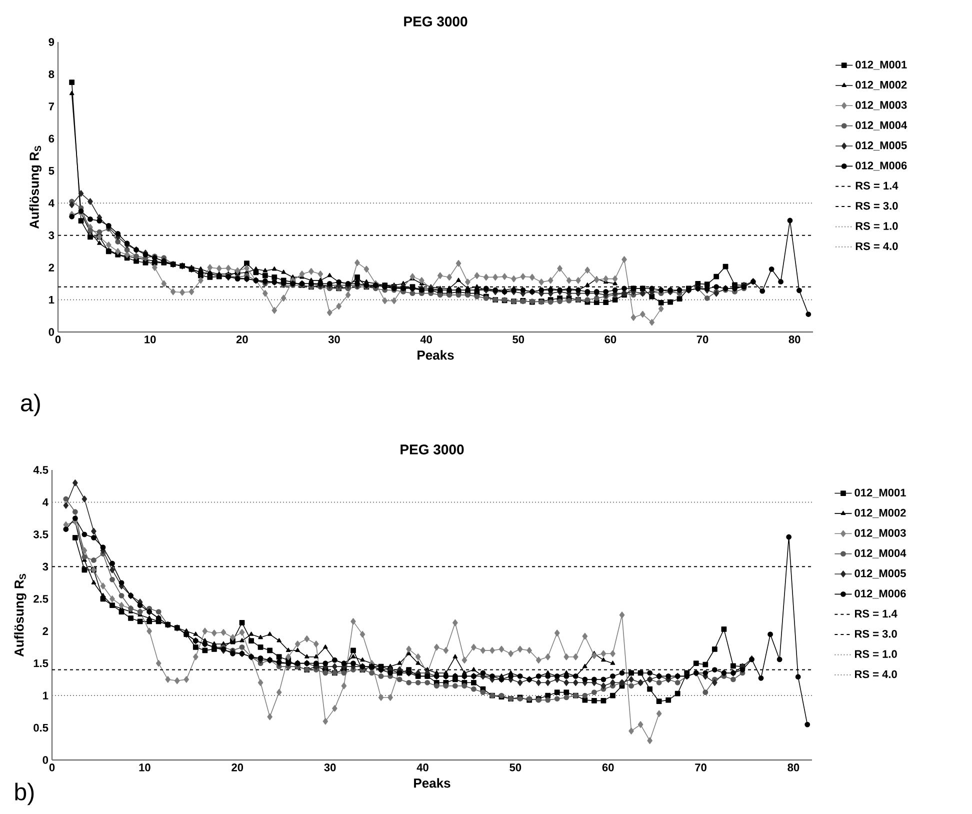  I want to click on y-tick-label: 3.5, so click(40, 534).